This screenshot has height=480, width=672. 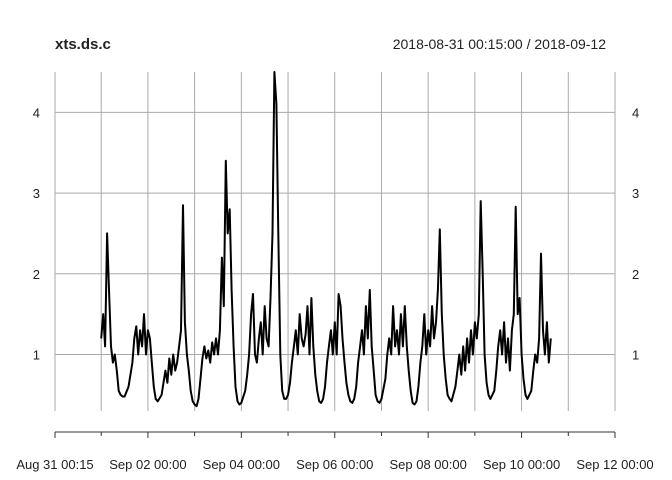 I want to click on y-tick-label-left: 4, so click(x=36, y=112).